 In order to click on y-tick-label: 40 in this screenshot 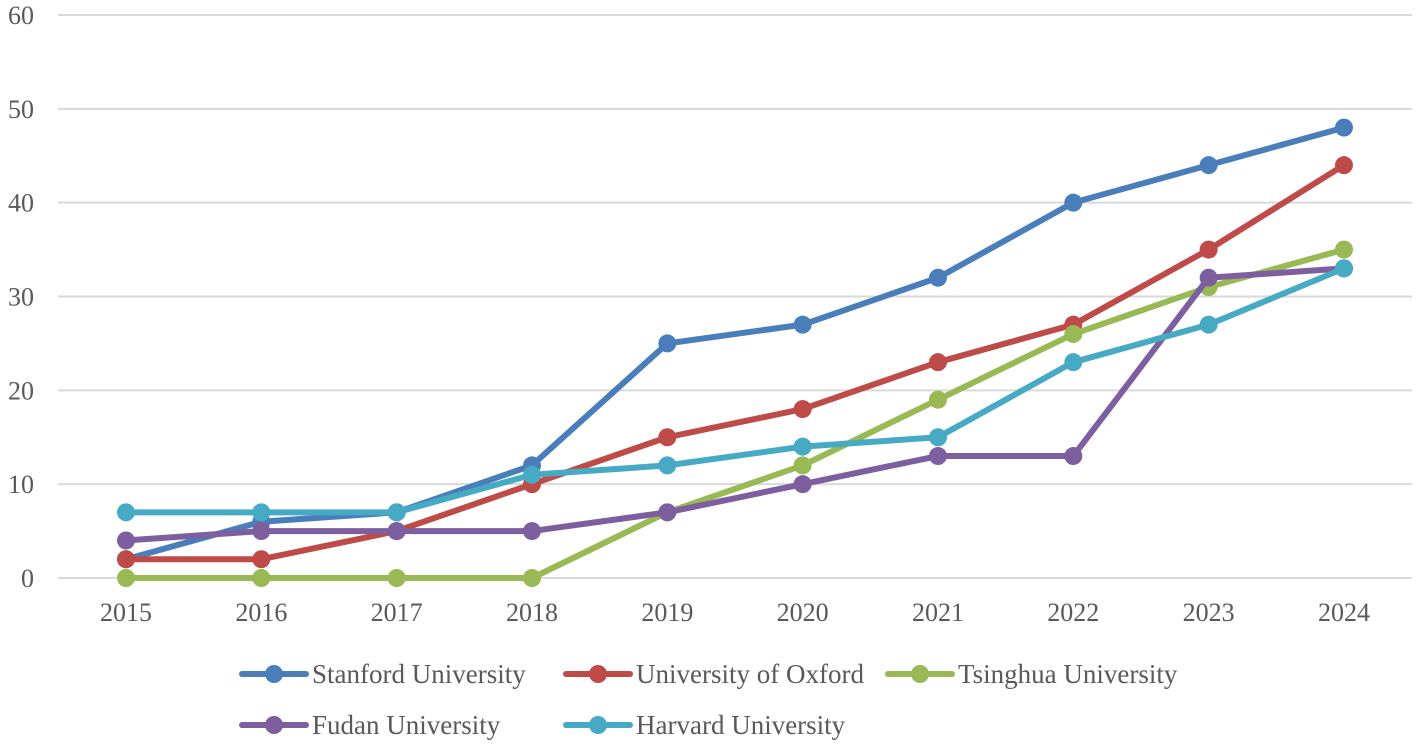, I will do `click(21, 203)`.